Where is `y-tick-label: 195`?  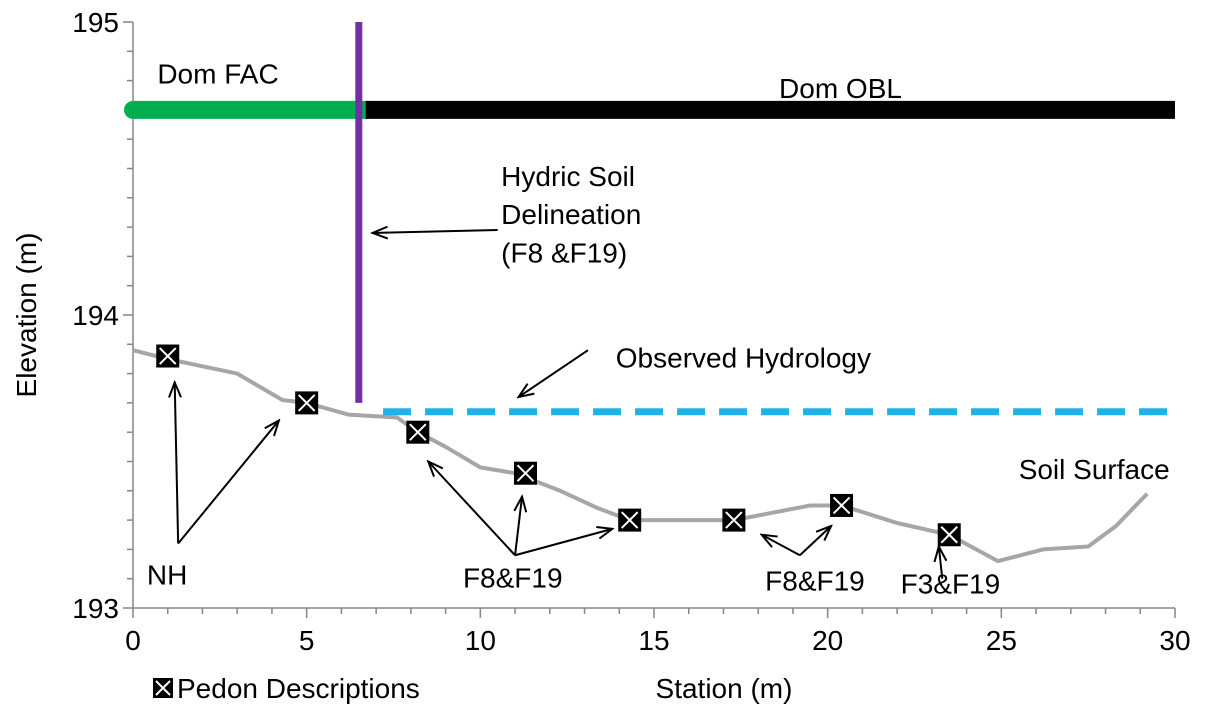
y-tick-label: 195 is located at coordinates (95, 22).